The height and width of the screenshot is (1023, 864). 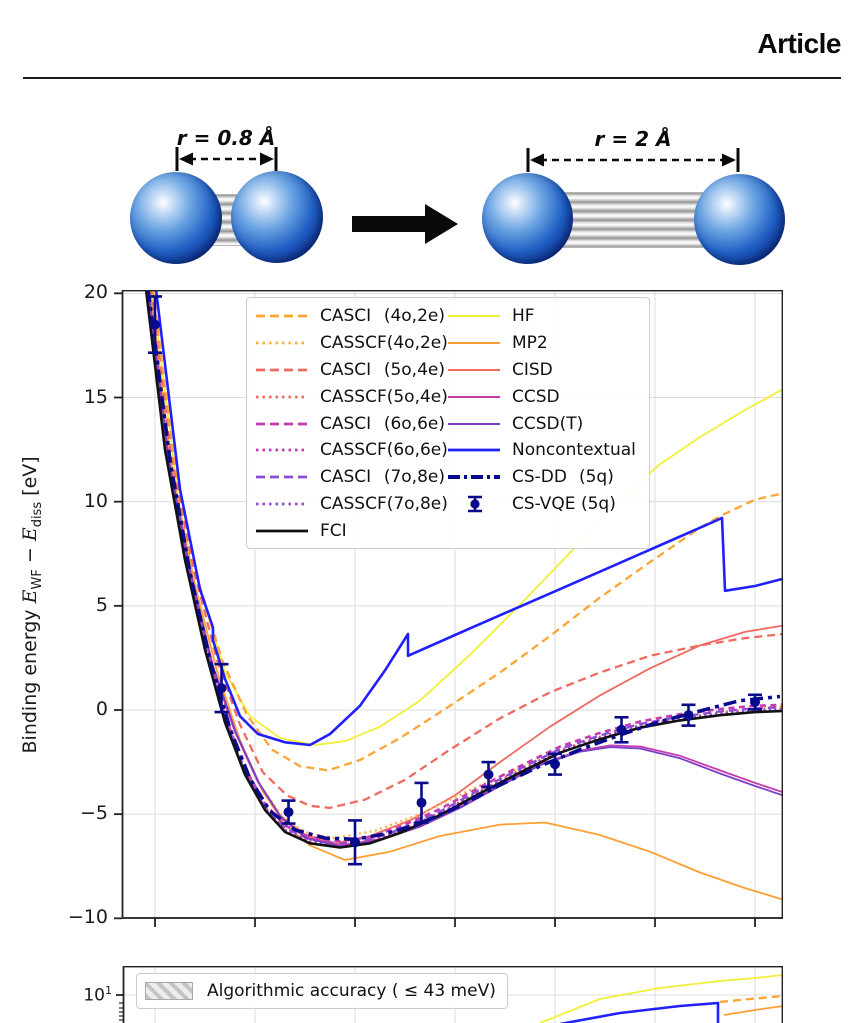 What do you see at coordinates (753, 1010) in the screenshot?
I see `curve-mp2` at bounding box center [753, 1010].